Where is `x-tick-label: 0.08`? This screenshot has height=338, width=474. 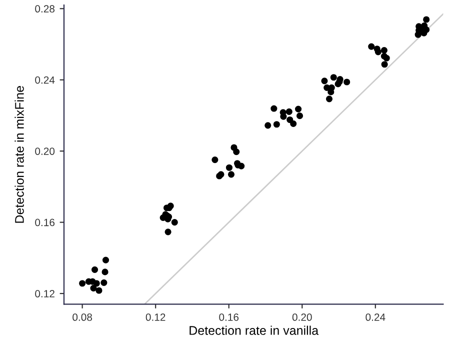
x-tick-label: 0.08 is located at coordinates (82, 317).